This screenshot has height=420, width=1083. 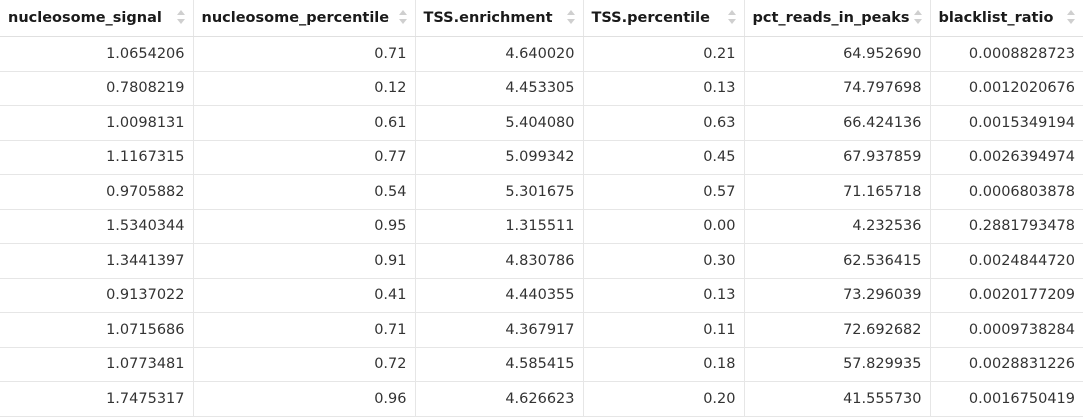 What do you see at coordinates (664, 261) in the screenshot?
I see `cell-tss-percentile: 0.30` at bounding box center [664, 261].